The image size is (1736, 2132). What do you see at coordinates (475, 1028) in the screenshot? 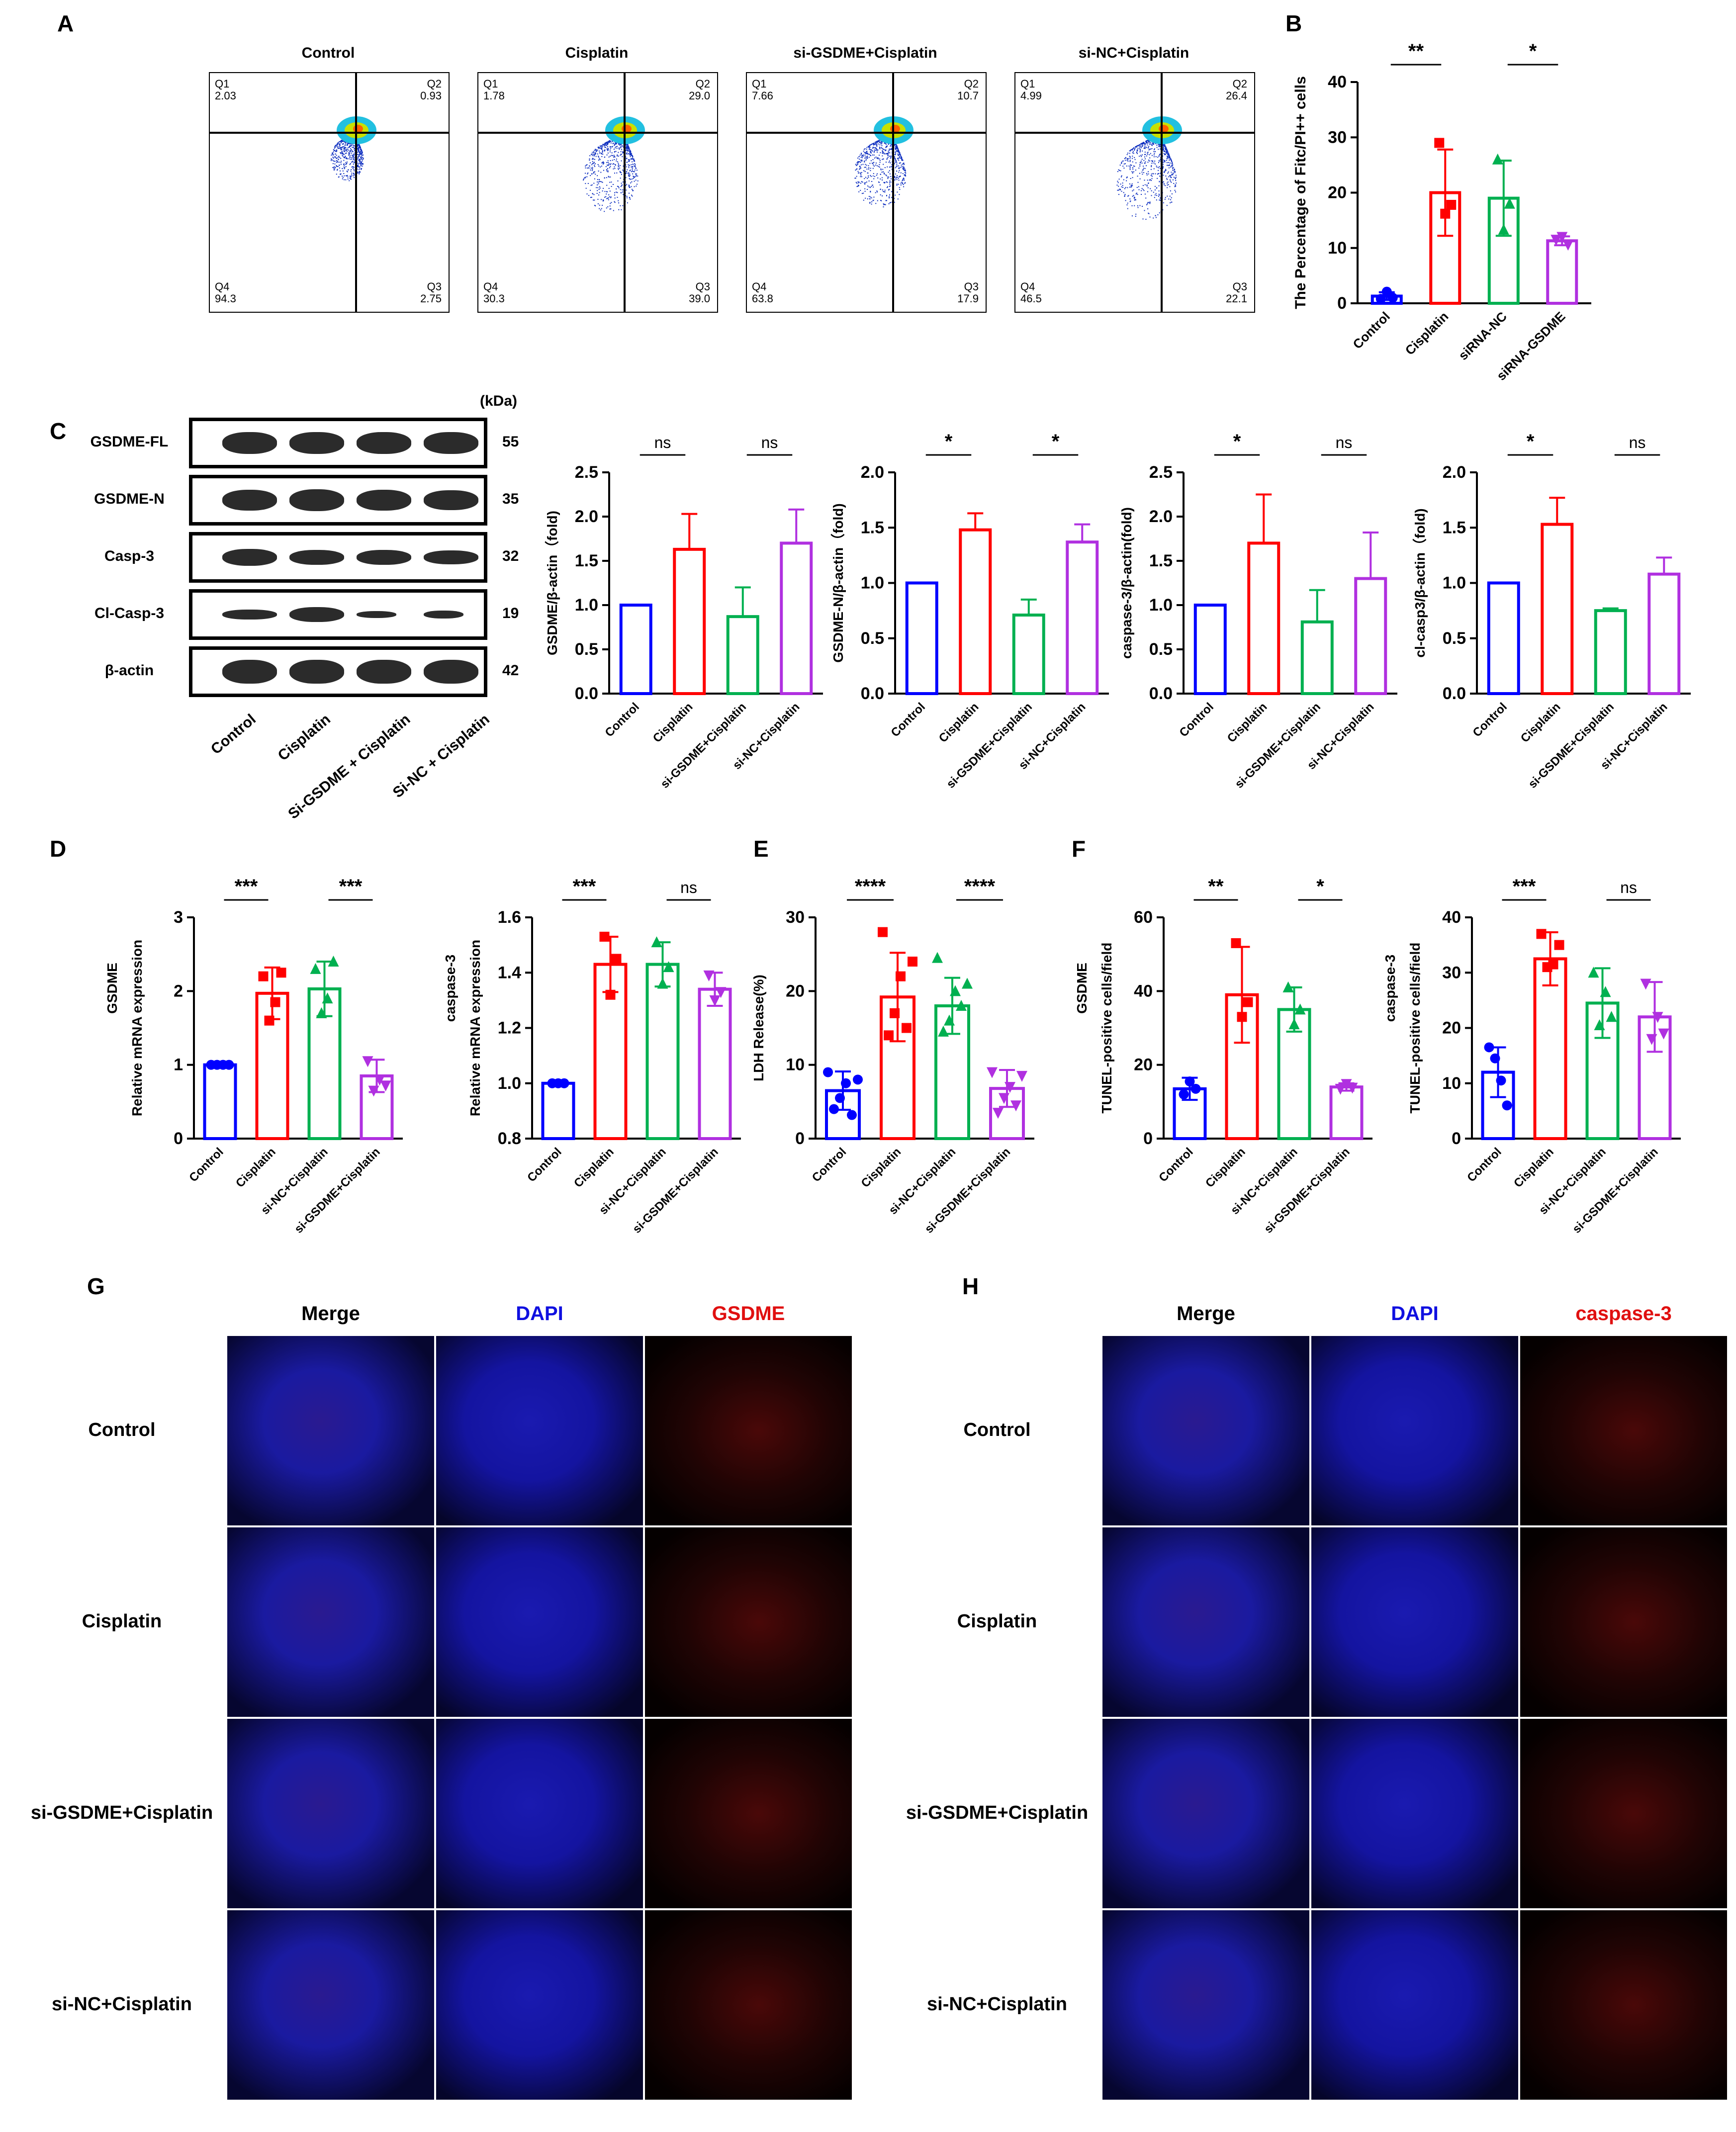
I see `y-axis-label: Relative mRNA expression` at bounding box center [475, 1028].